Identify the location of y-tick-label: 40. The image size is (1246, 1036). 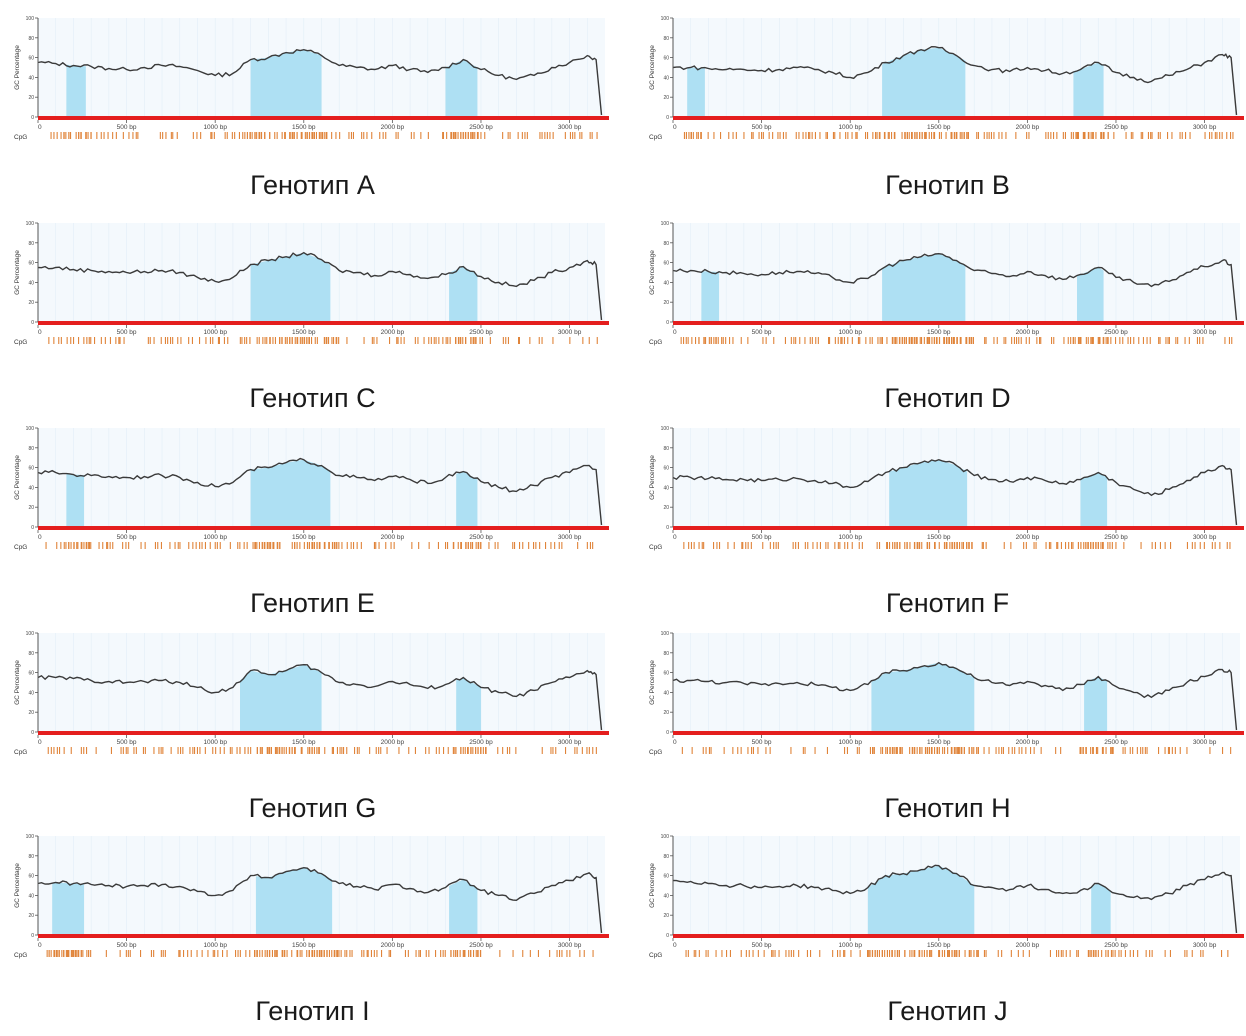
(666, 78).